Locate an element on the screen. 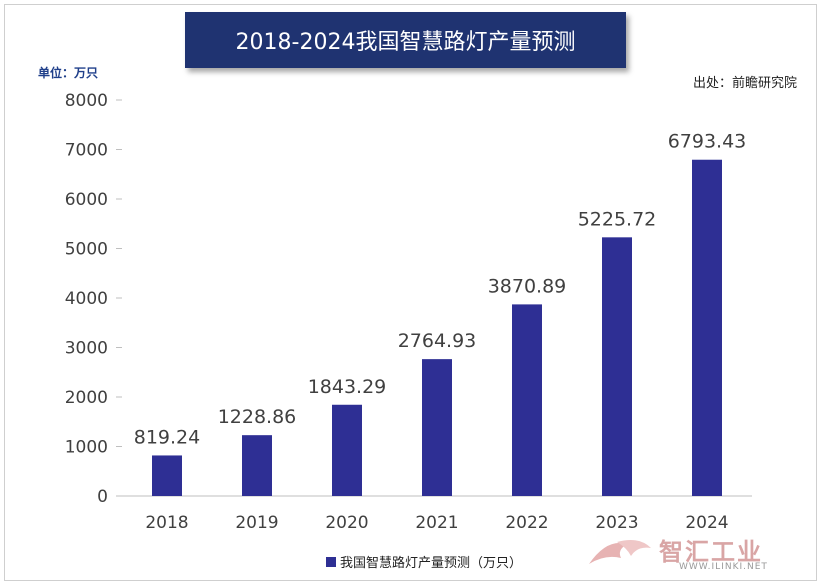 Image resolution: width=821 pixels, height=585 pixels. chart-title: 2018-2024我国智慧路灯产量预测 is located at coordinates (405, 42).